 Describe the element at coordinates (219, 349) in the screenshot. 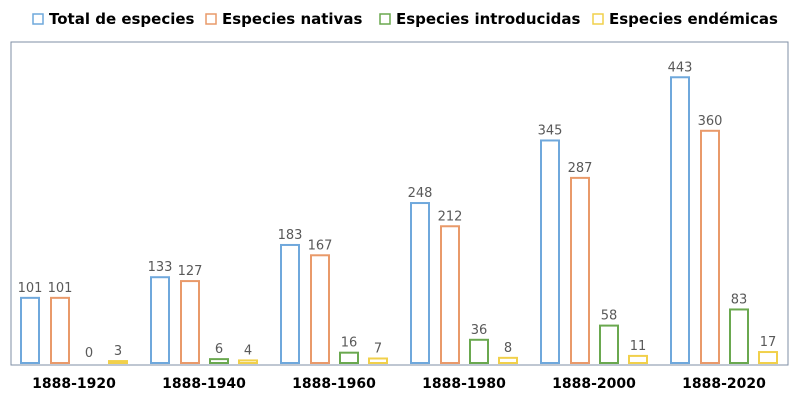

I see `value-label-especies-introducidas-1888-1940: 6` at that location.